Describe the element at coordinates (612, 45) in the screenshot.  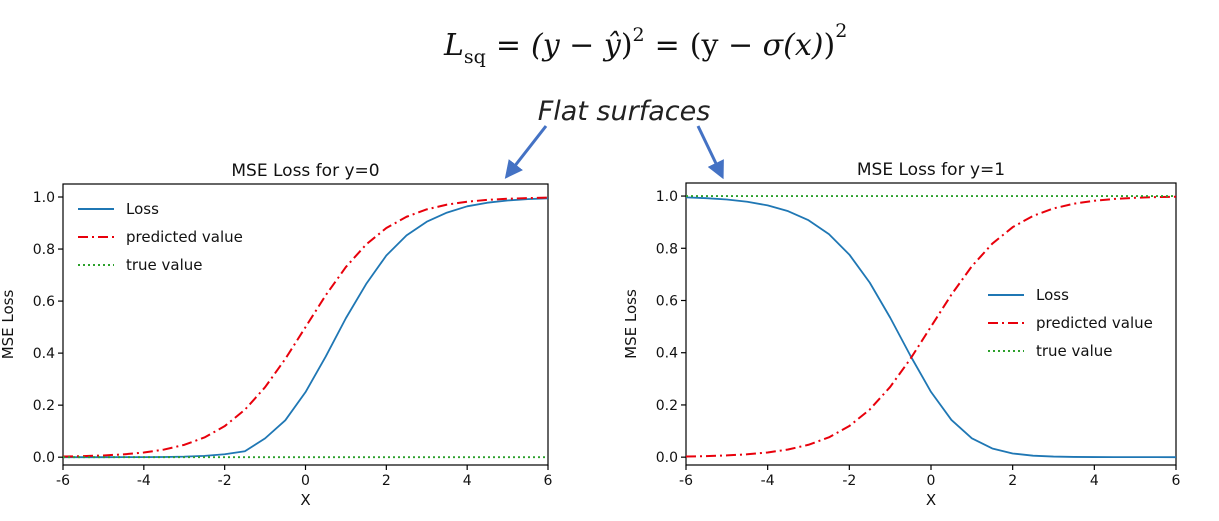
I see `equation-yhat: ŷ` at that location.